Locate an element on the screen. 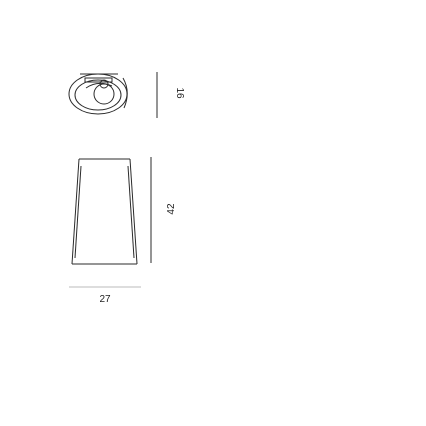 This screenshot has width=426, height=426. dimension-width: 27 is located at coordinates (105, 295).